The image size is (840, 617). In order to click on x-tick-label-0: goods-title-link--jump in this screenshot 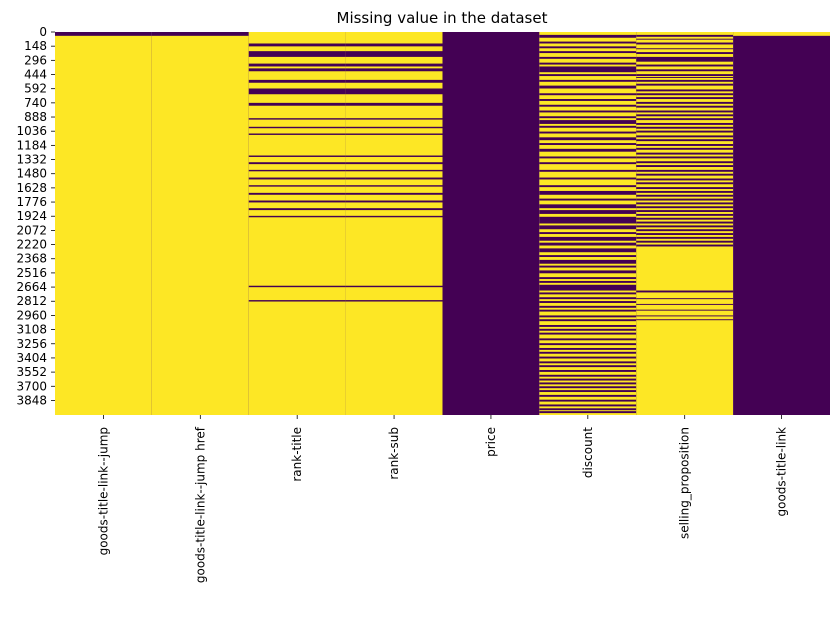, I will do `click(103, 491)`.